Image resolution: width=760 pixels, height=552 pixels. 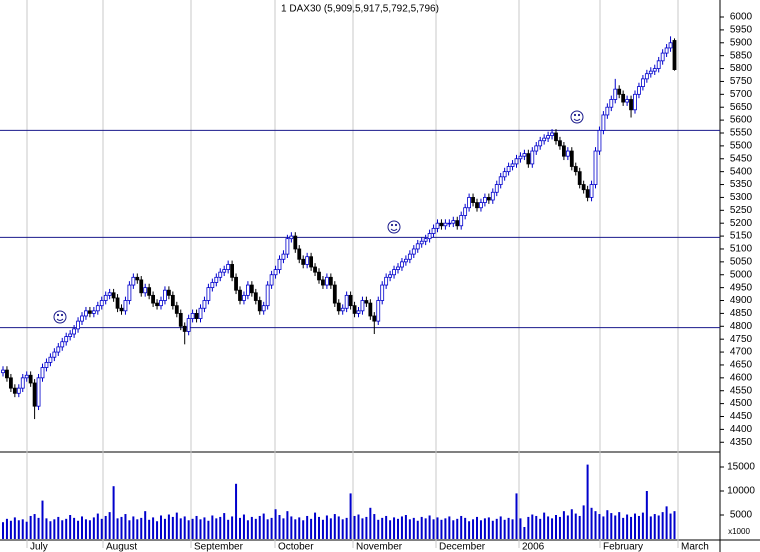 What do you see at coordinates (623, 547) in the screenshot?
I see `x-tick-label: February` at bounding box center [623, 547].